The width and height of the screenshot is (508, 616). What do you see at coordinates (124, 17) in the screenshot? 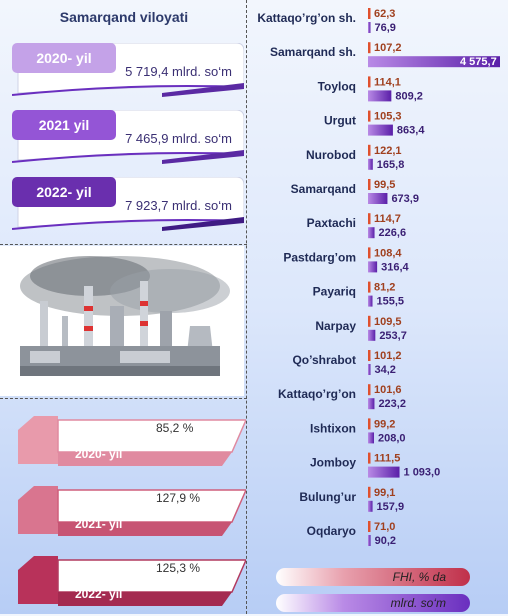
I see `page-title: Samarqand viloyati` at bounding box center [124, 17].